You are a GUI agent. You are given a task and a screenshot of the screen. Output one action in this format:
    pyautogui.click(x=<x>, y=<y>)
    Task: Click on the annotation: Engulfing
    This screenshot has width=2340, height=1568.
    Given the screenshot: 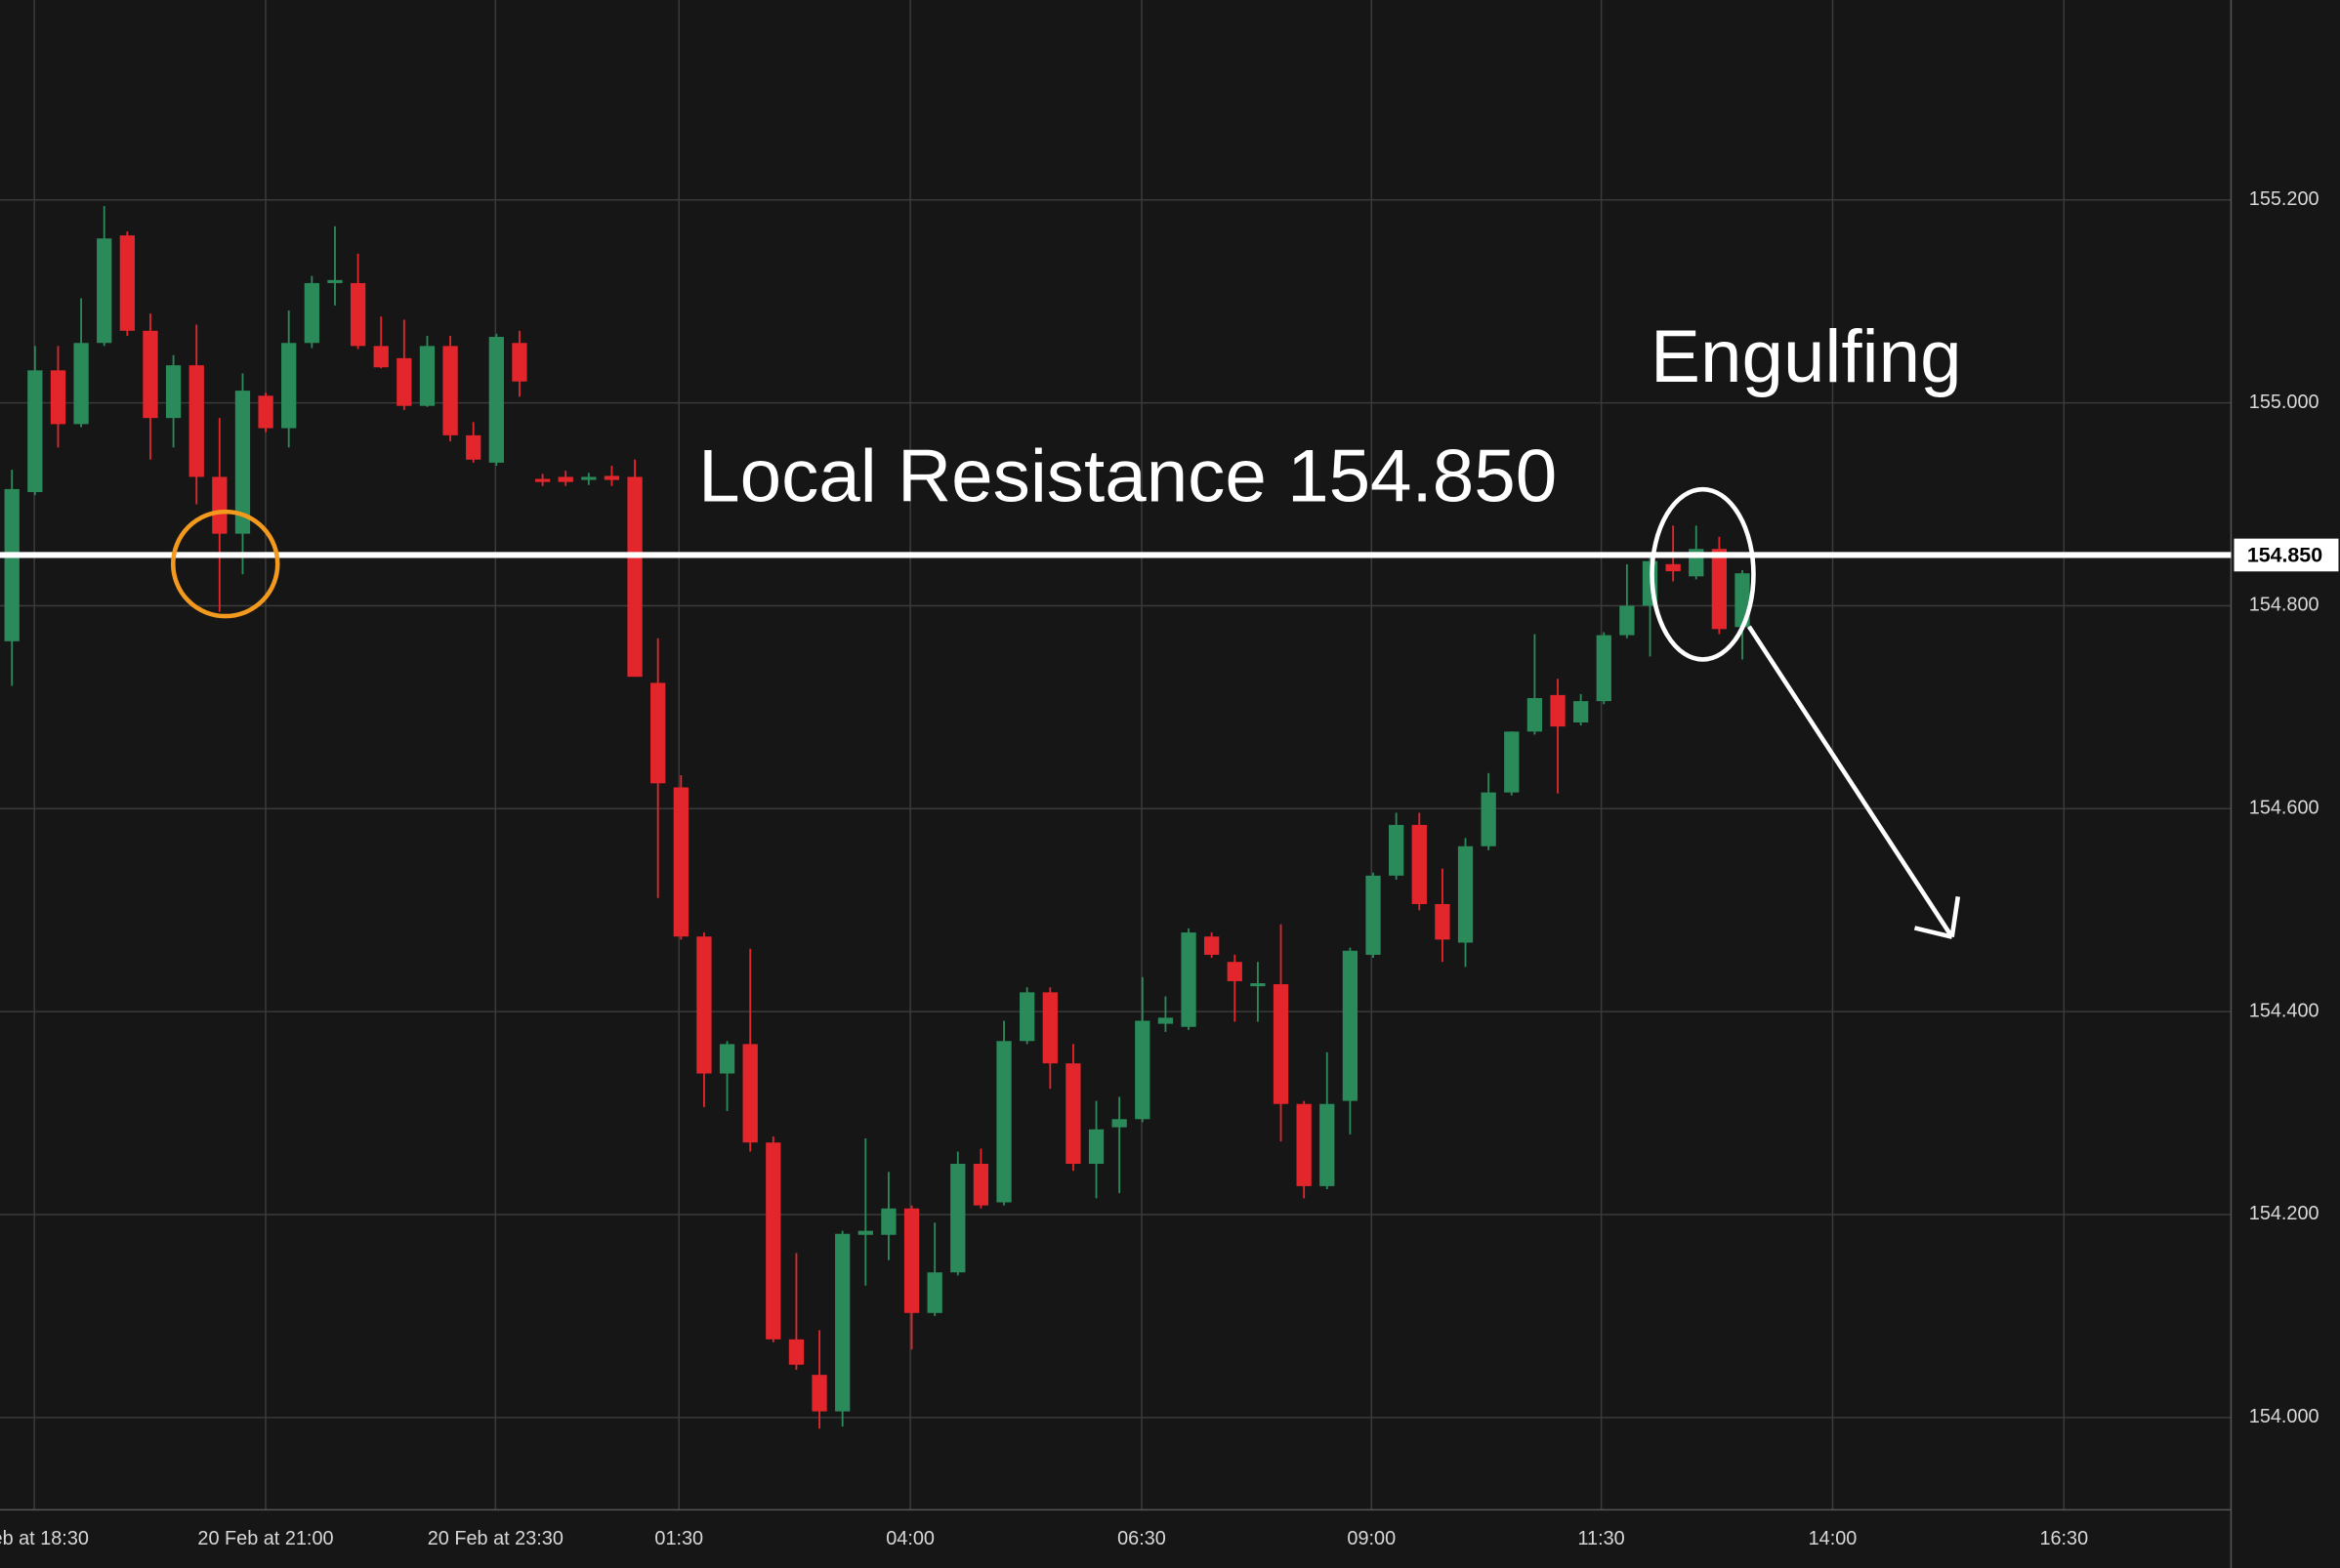 What is the action you would take?
    pyautogui.click(x=1806, y=356)
    